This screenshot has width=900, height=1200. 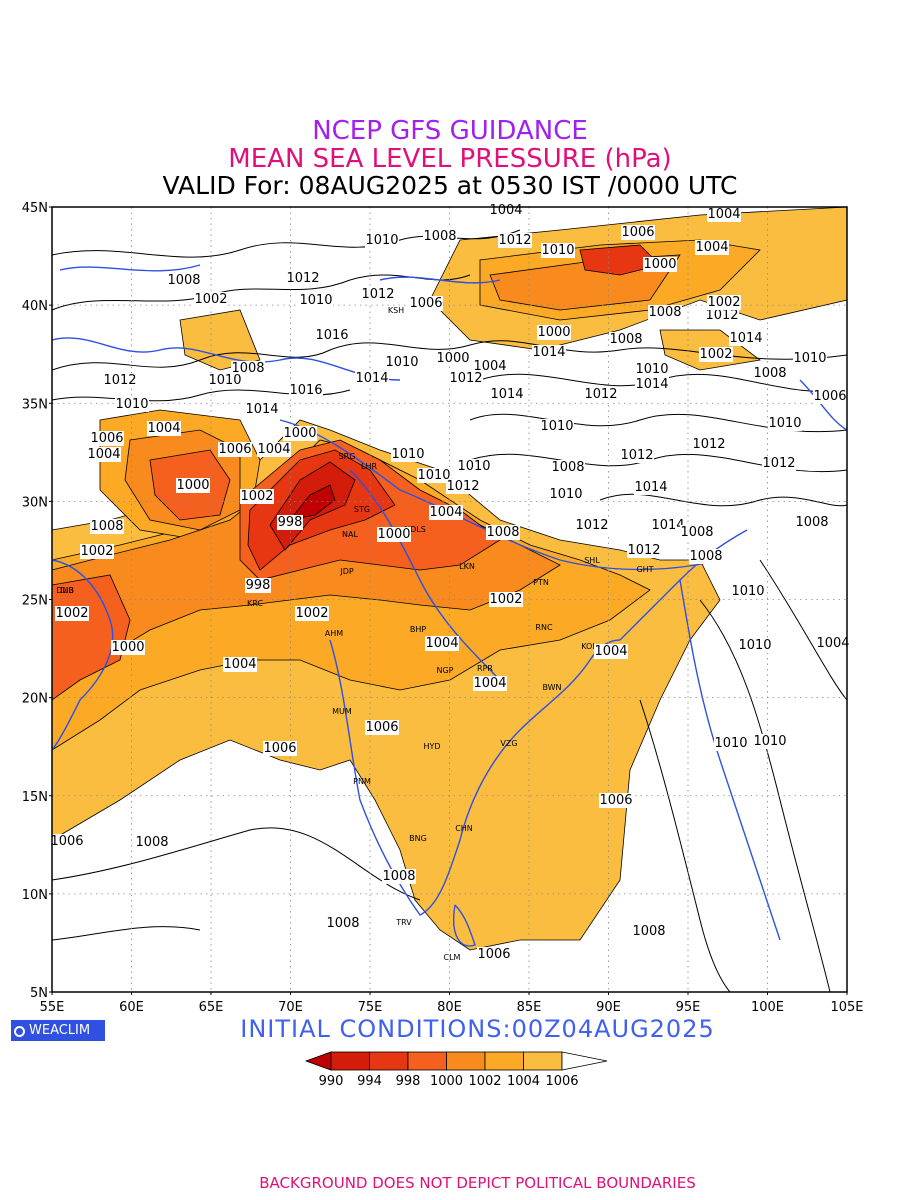 I want to click on colorbar-level-label: 1002, so click(x=484, y=1081).